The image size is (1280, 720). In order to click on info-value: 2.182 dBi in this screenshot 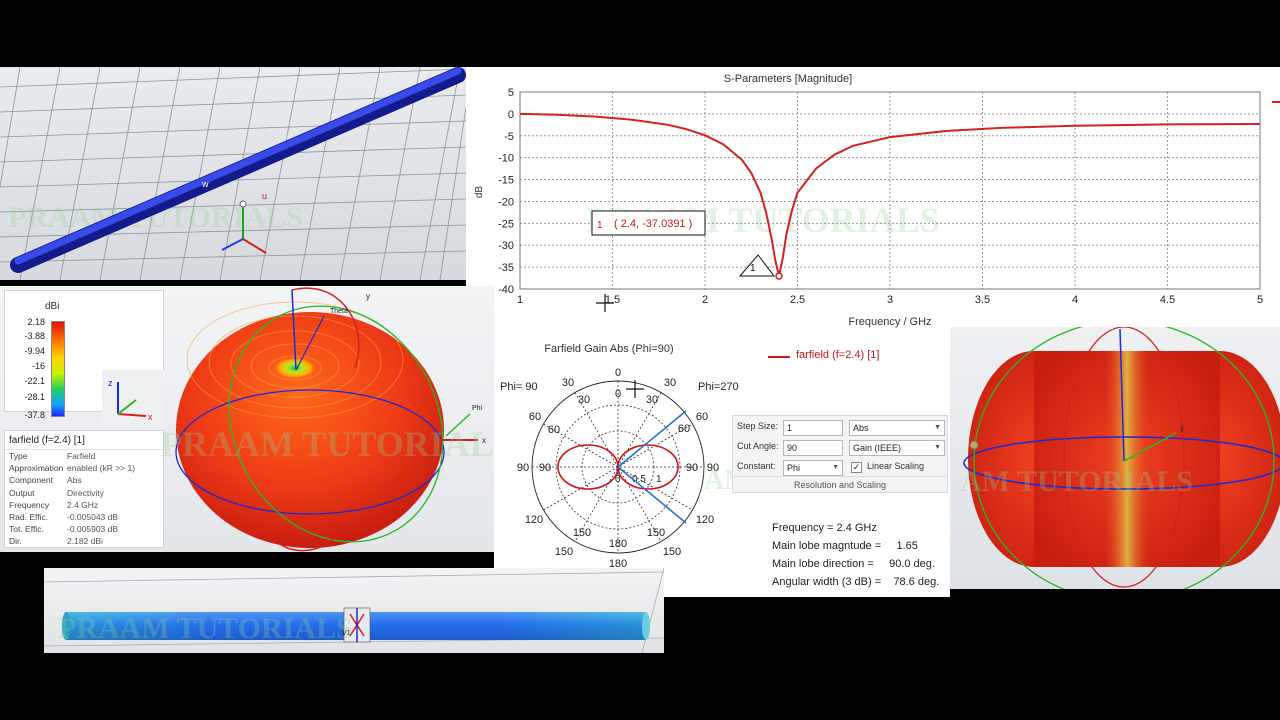, I will do `click(85, 541)`.